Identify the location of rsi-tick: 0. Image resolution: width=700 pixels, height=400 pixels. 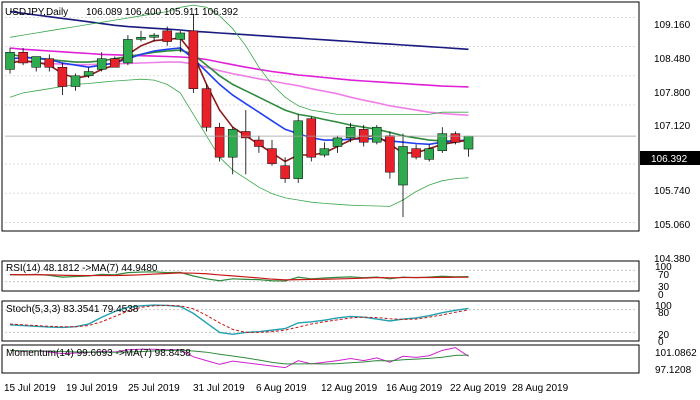
(661, 295).